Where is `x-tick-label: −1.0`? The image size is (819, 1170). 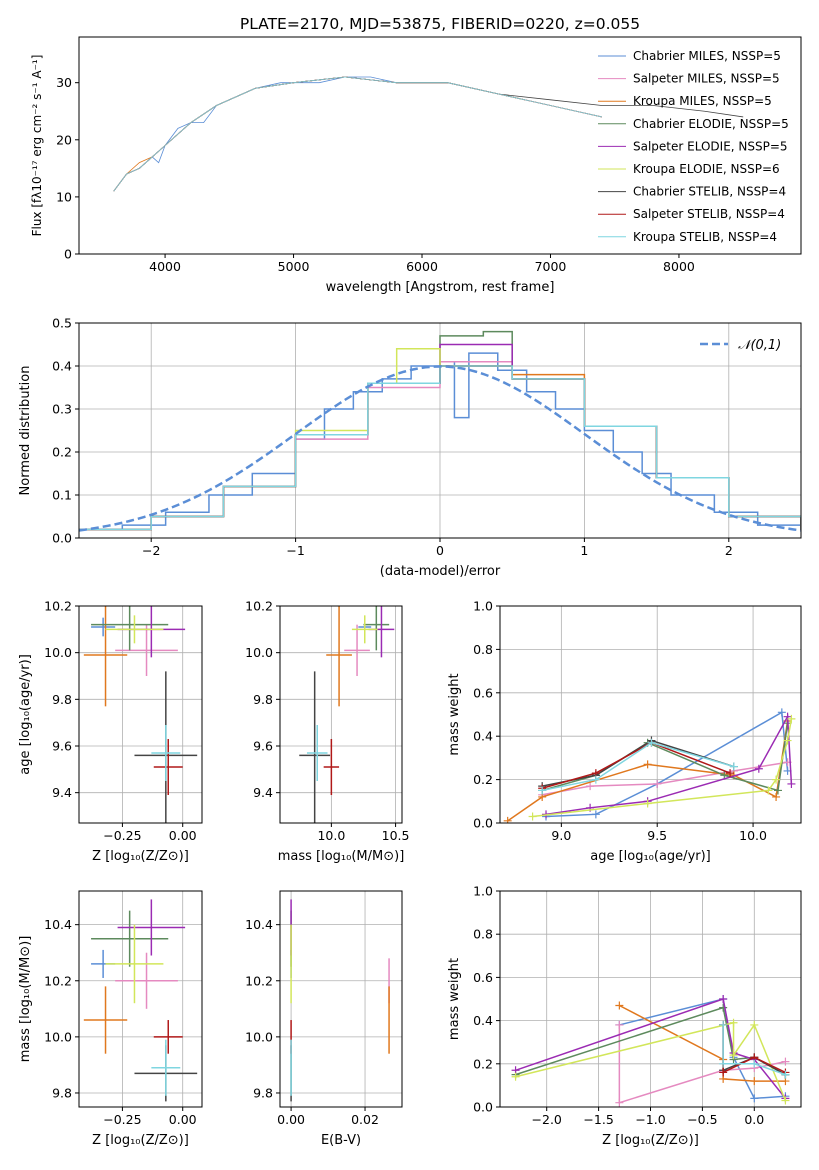 x-tick-label: −1.0 is located at coordinates (650, 1119).